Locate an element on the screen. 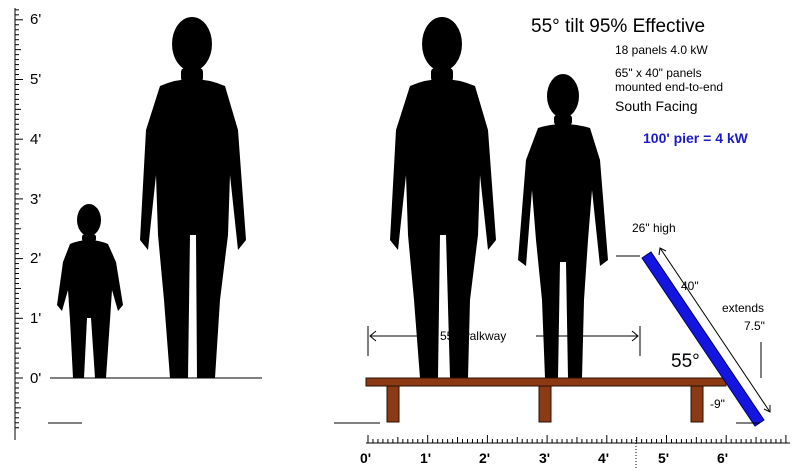 The height and width of the screenshot is (475, 802). bottom-scale-label-2: 2' is located at coordinates (485, 458).